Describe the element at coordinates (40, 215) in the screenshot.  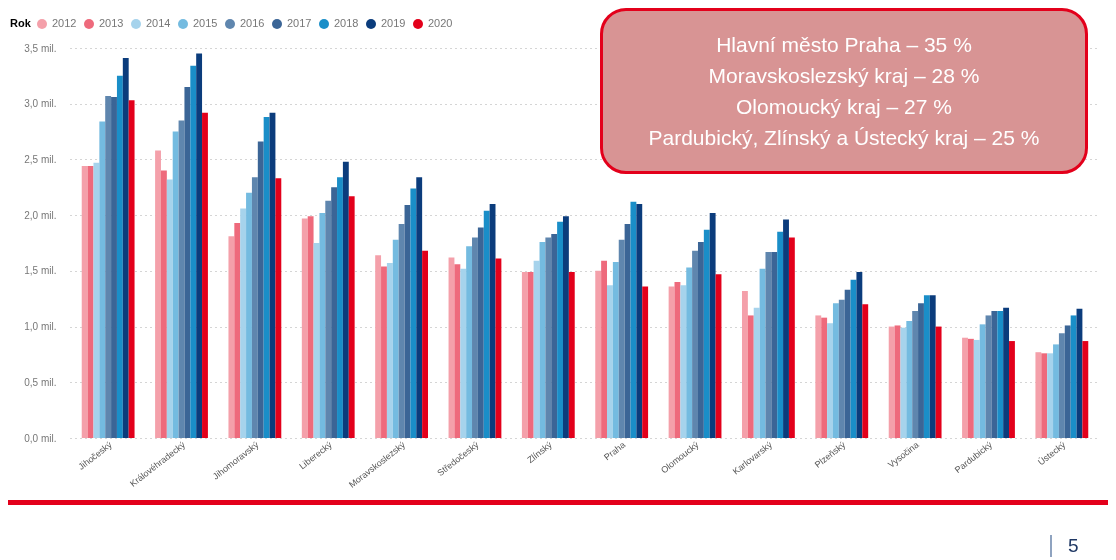
I see `y-tick-label: 2,0 mil.` at that location.